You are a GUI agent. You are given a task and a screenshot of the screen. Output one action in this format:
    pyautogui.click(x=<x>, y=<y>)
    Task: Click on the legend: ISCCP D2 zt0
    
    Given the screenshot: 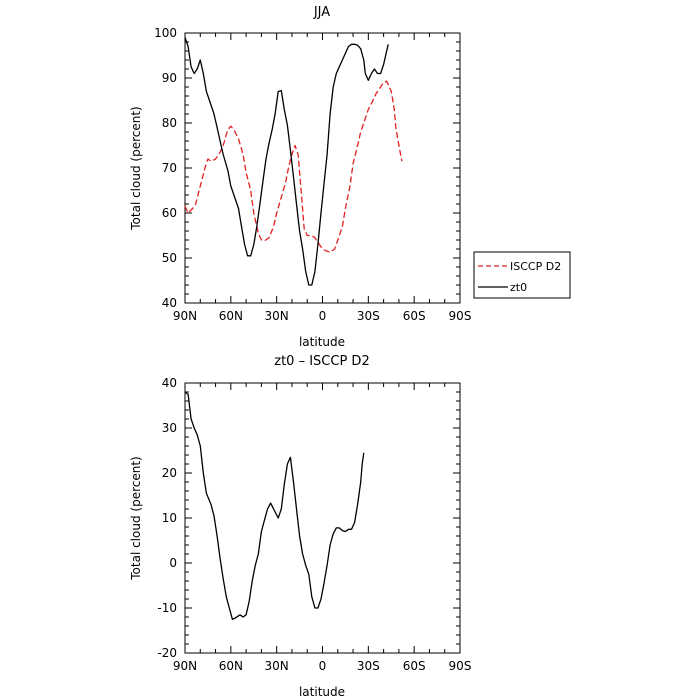 What is the action you would take?
    pyautogui.click(x=522, y=275)
    